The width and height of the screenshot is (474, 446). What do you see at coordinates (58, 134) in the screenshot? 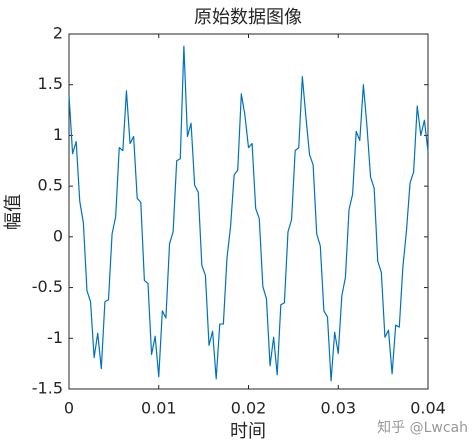
I see `y-tick-label: 1` at bounding box center [58, 134].